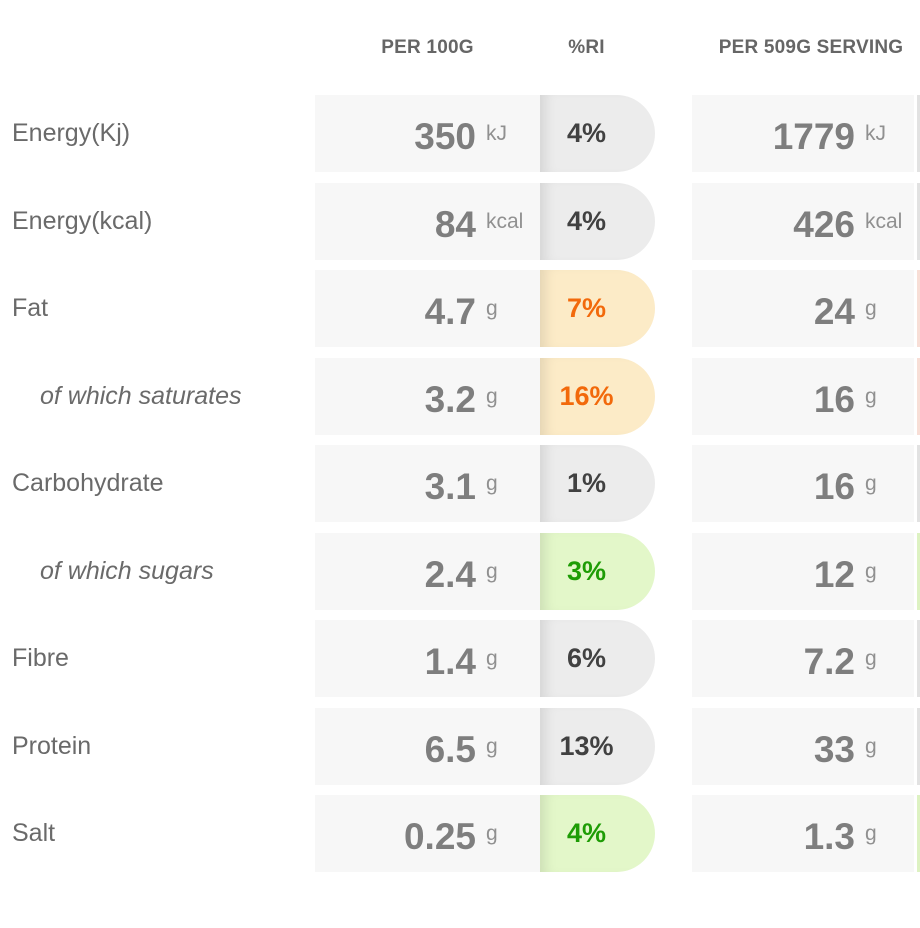  I want to click on table-row: Carbohydrate 3.1 g 1% 16 g, so click(460, 483).